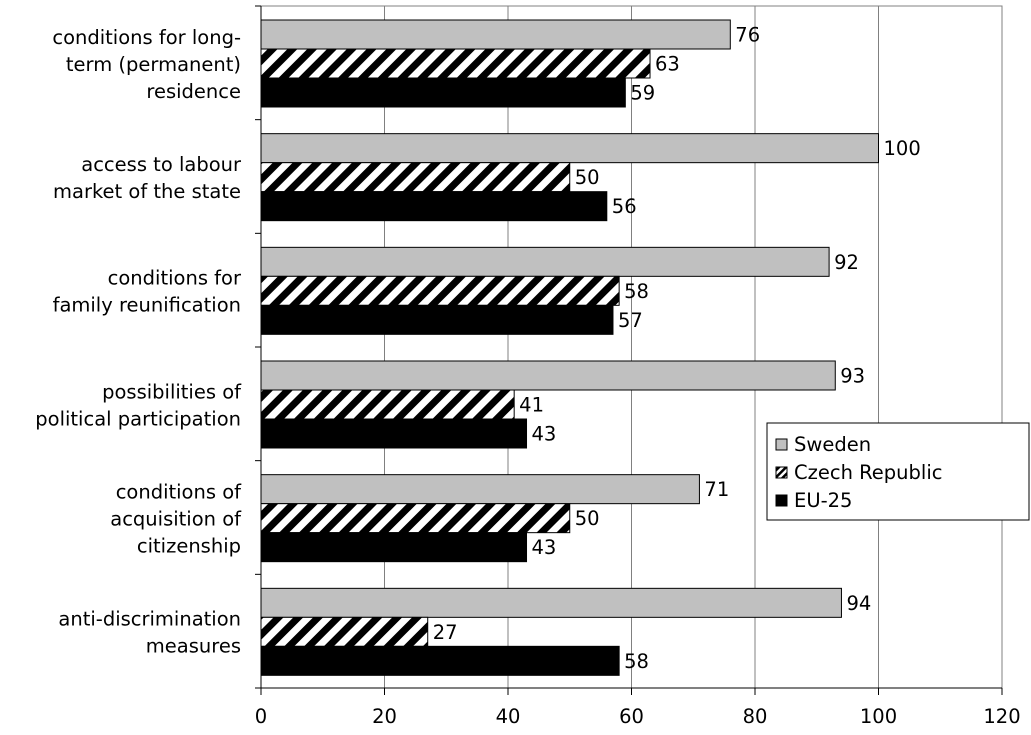 This screenshot has width=1031, height=735. What do you see at coordinates (642, 93) in the screenshot?
I see `data-label-eu-25-conditions-for-long-term-permanent-residence: 59` at bounding box center [642, 93].